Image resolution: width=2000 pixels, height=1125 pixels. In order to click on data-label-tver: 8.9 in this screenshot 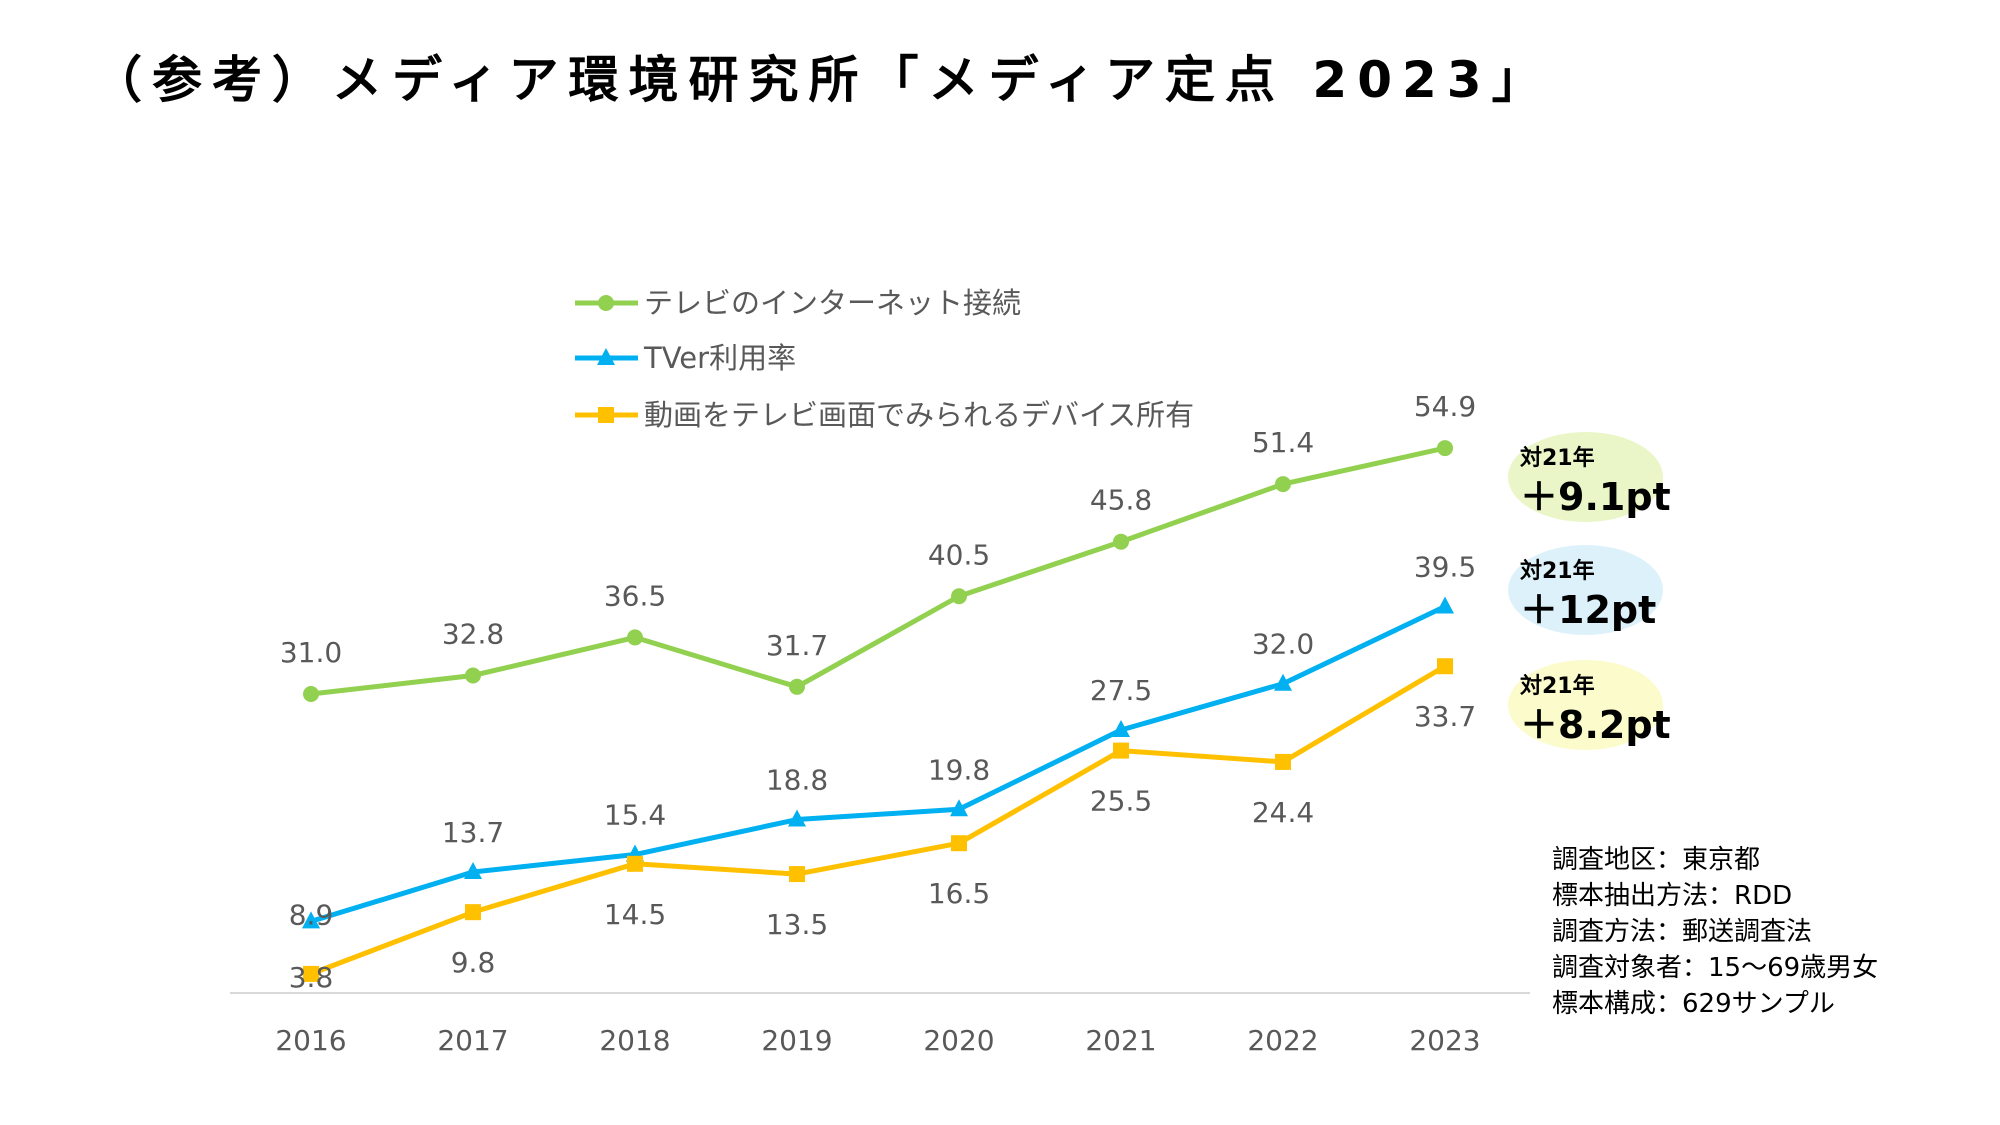, I will do `click(311, 914)`.